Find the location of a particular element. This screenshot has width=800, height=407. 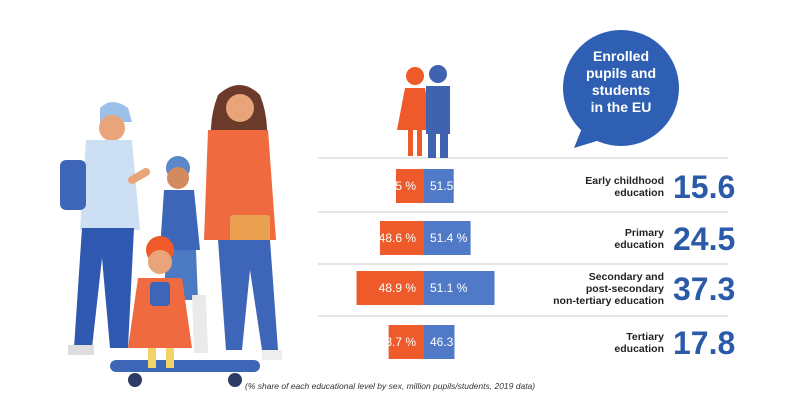

total-value: 17.8 is located at coordinates (704, 343).